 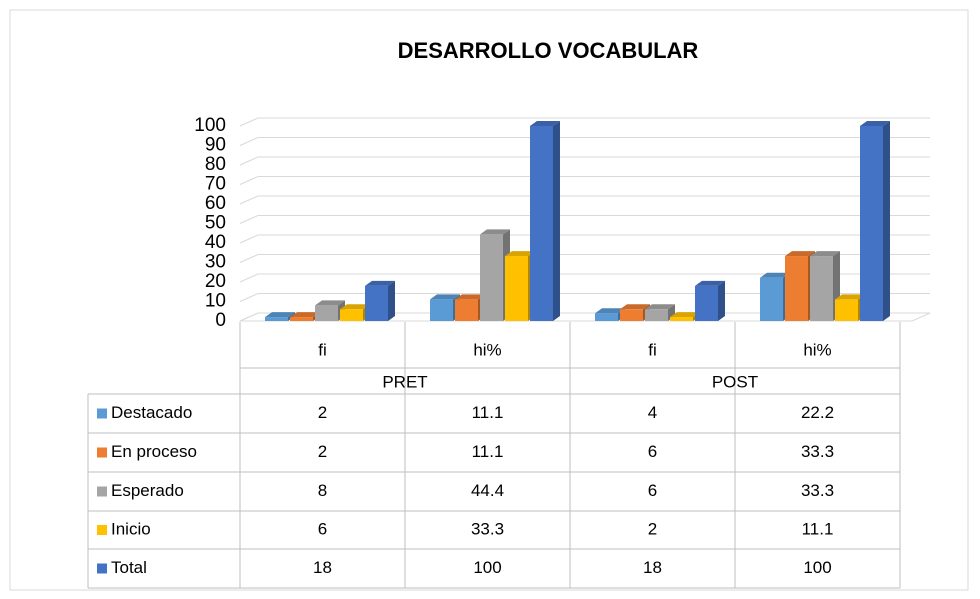 What do you see at coordinates (652, 412) in the screenshot?
I see `table-value: 4` at bounding box center [652, 412].